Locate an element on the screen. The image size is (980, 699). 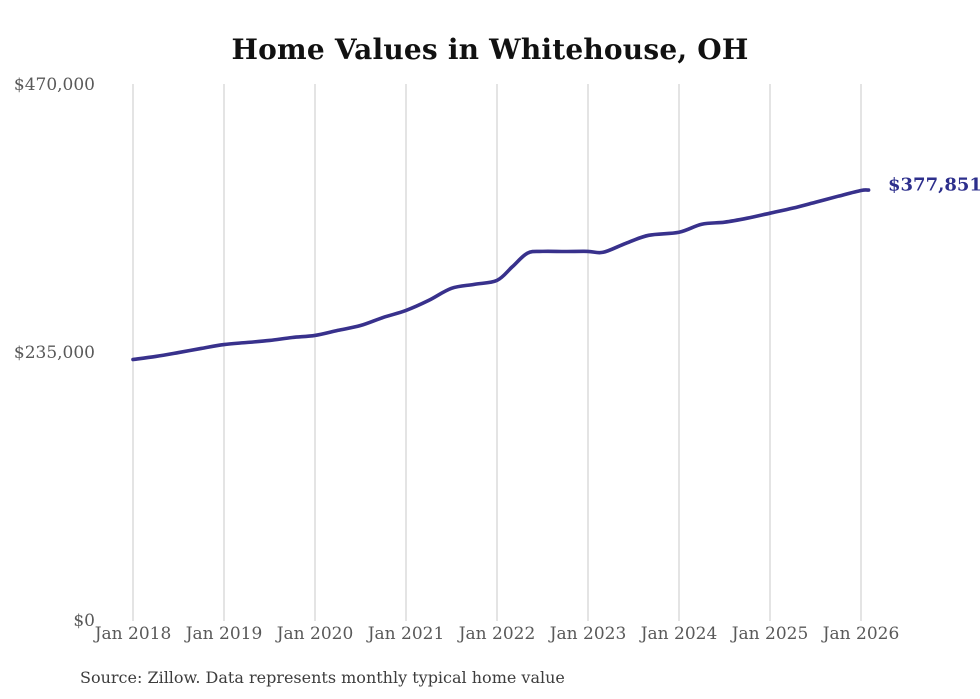
x-axis-tick-label: Jan 2019 is located at coordinates (224, 634).